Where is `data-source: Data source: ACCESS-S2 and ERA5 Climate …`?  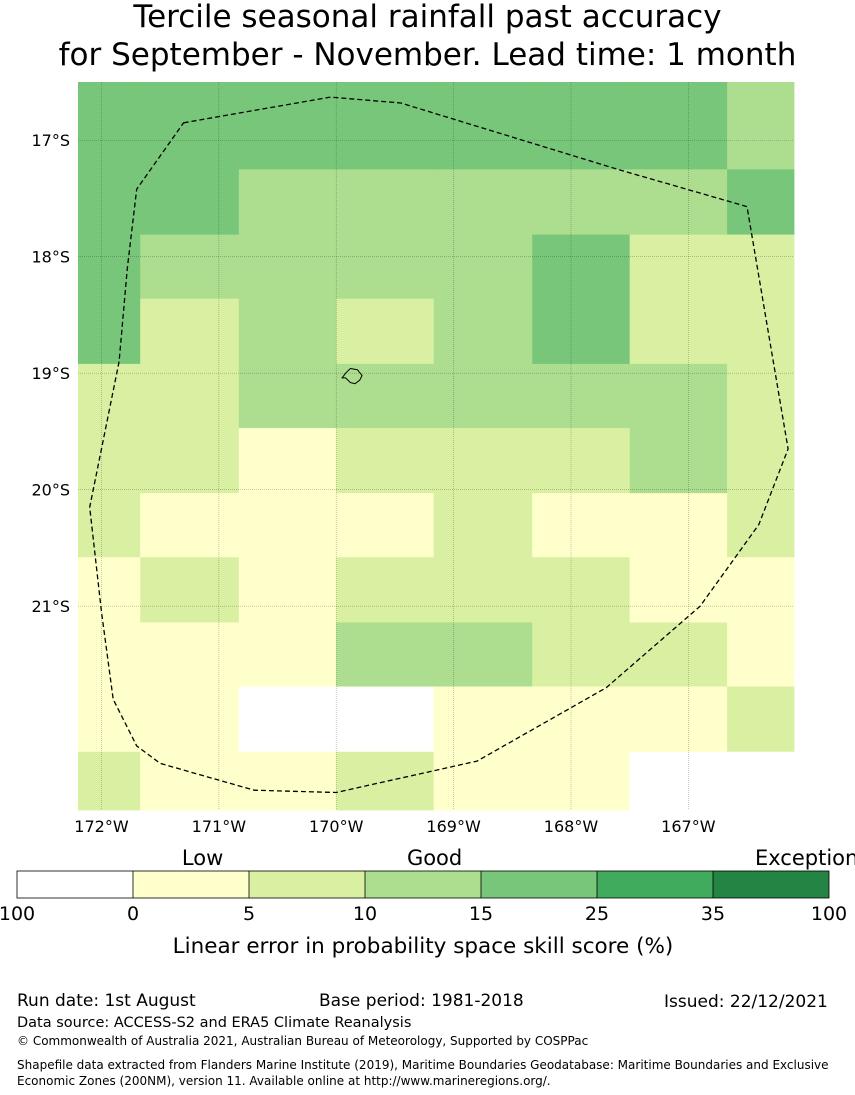
data-source: Data source: ACCESS-S2 and ERA5 Climate … is located at coordinates (214, 1023).